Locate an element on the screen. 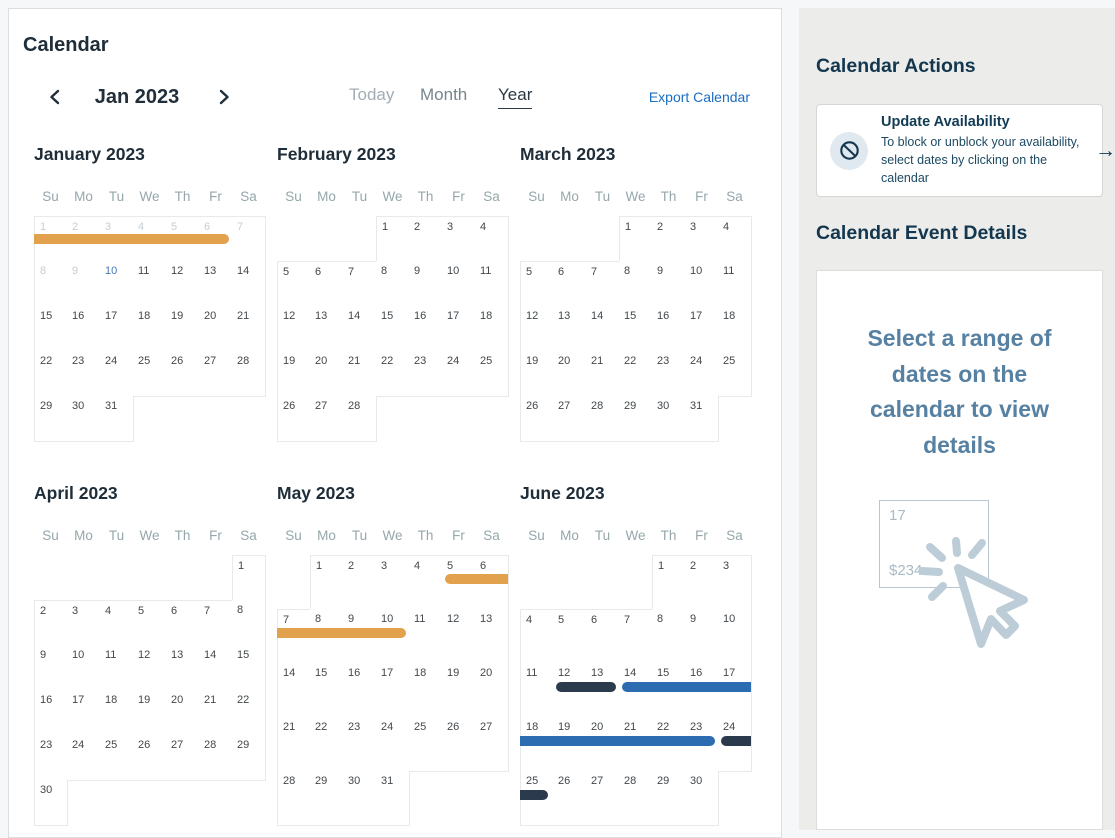 The width and height of the screenshot is (1115, 838). view-year-button: Year is located at coordinates (515, 97).